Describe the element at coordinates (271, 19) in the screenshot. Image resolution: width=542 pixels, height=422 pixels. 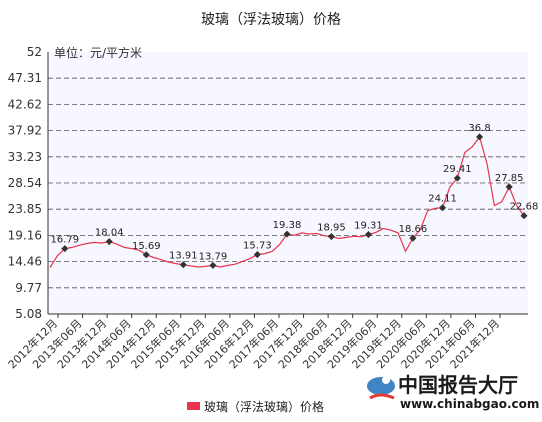
I see `chart-title: 玻璃（浮法玻璃）价格` at that location.